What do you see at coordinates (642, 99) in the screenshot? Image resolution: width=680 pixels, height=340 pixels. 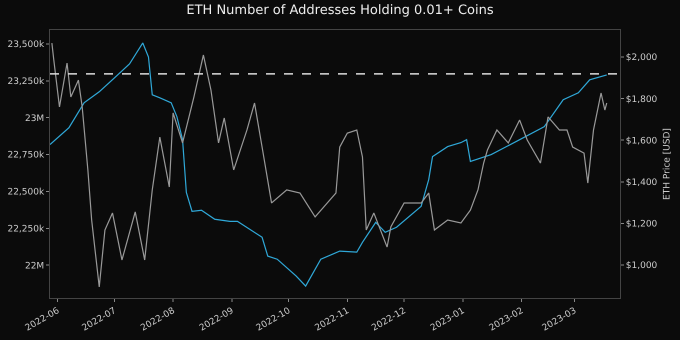 I see `y2-tick-label: $1,800` at bounding box center [642, 99].